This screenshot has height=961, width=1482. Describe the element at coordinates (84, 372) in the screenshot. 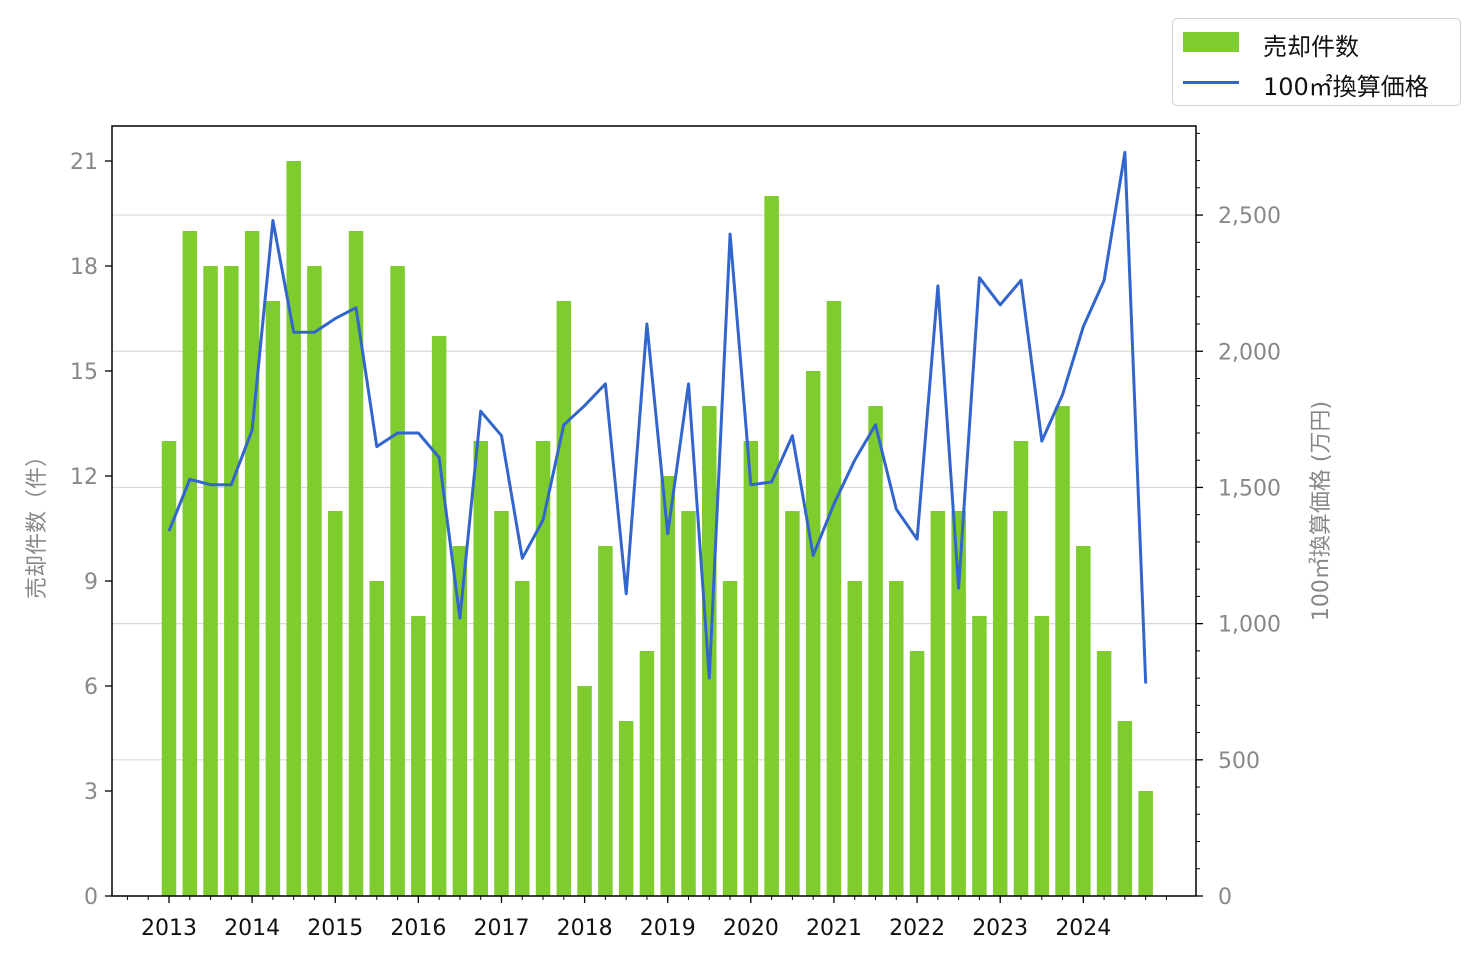

I see `y-left-tick-label: 15` at that location.